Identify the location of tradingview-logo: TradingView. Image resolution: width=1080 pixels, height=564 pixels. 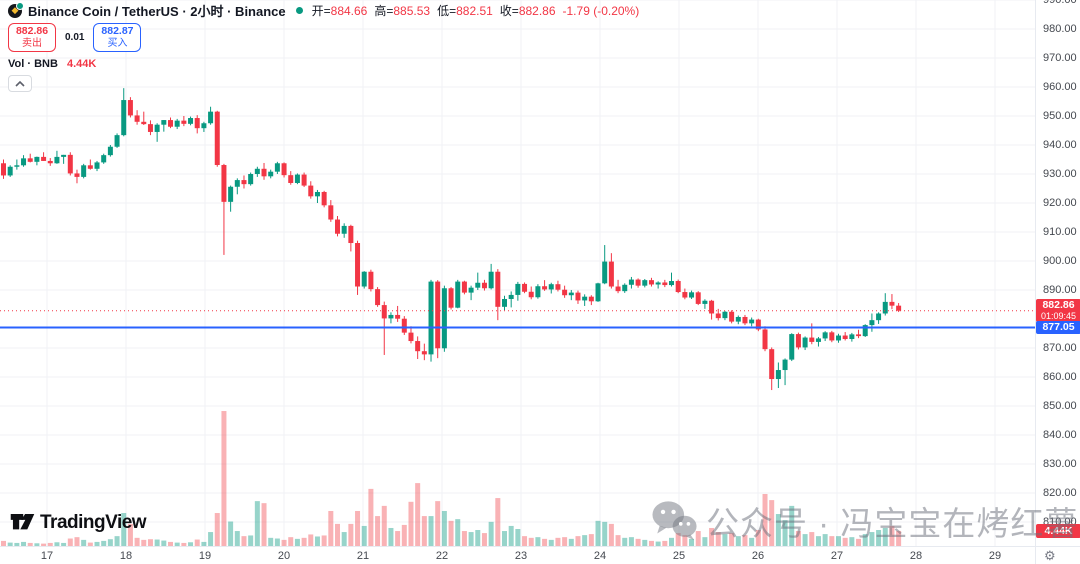
(78, 523).